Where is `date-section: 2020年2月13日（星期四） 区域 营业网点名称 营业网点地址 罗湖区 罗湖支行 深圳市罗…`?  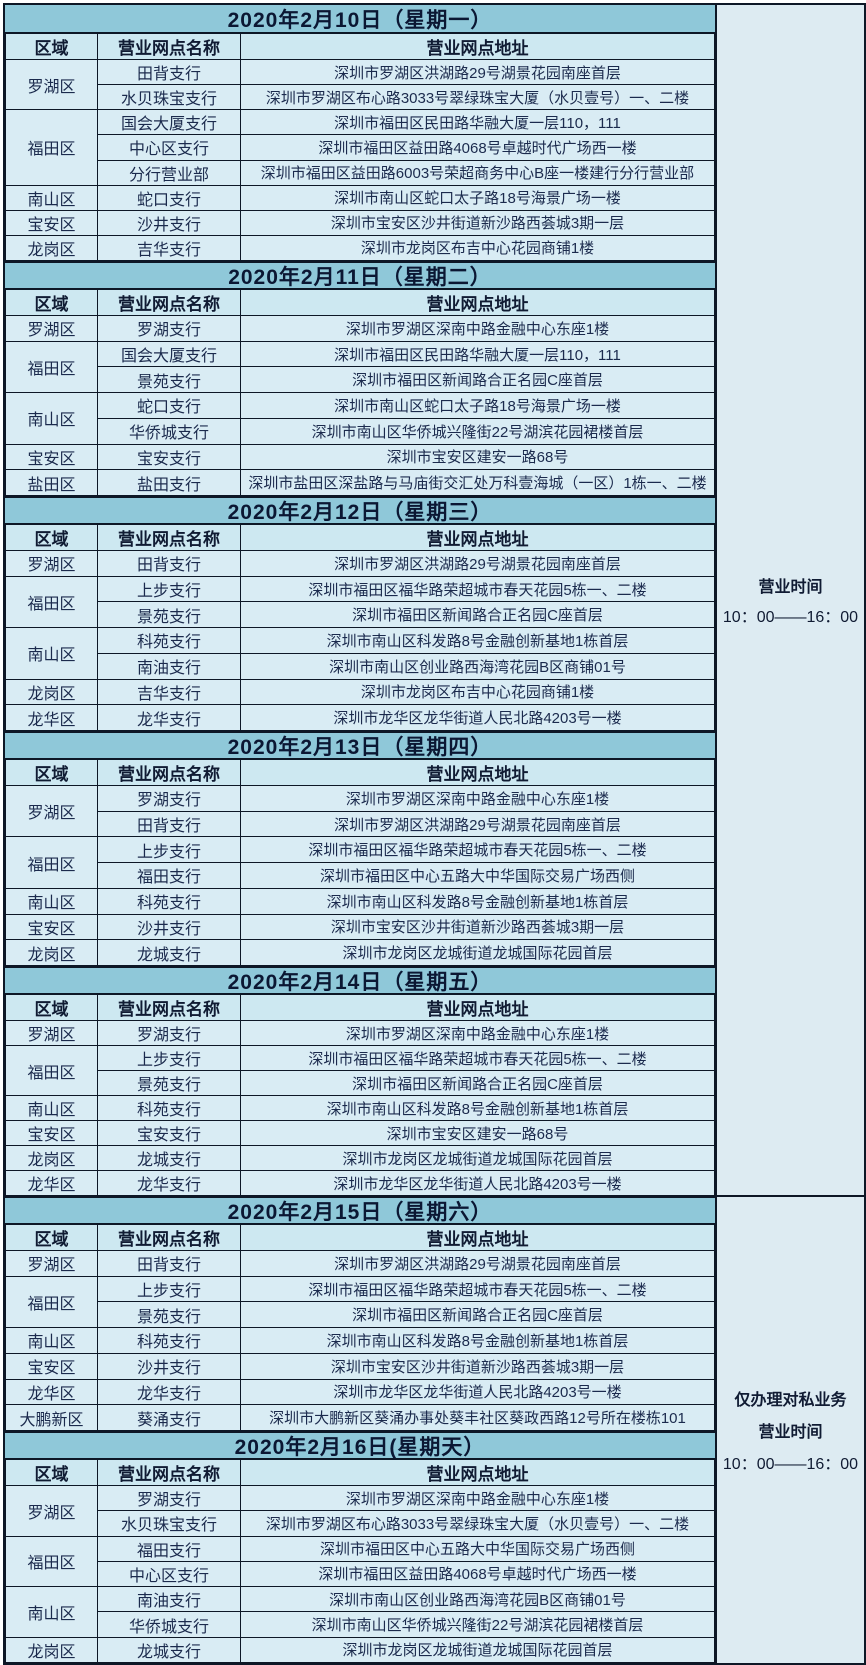 date-section: 2020年2月13日（星期四） 区域 营业网点名称 营业网点地址 罗湖区 罗湖支行 深圳市罗… is located at coordinates (360, 848).